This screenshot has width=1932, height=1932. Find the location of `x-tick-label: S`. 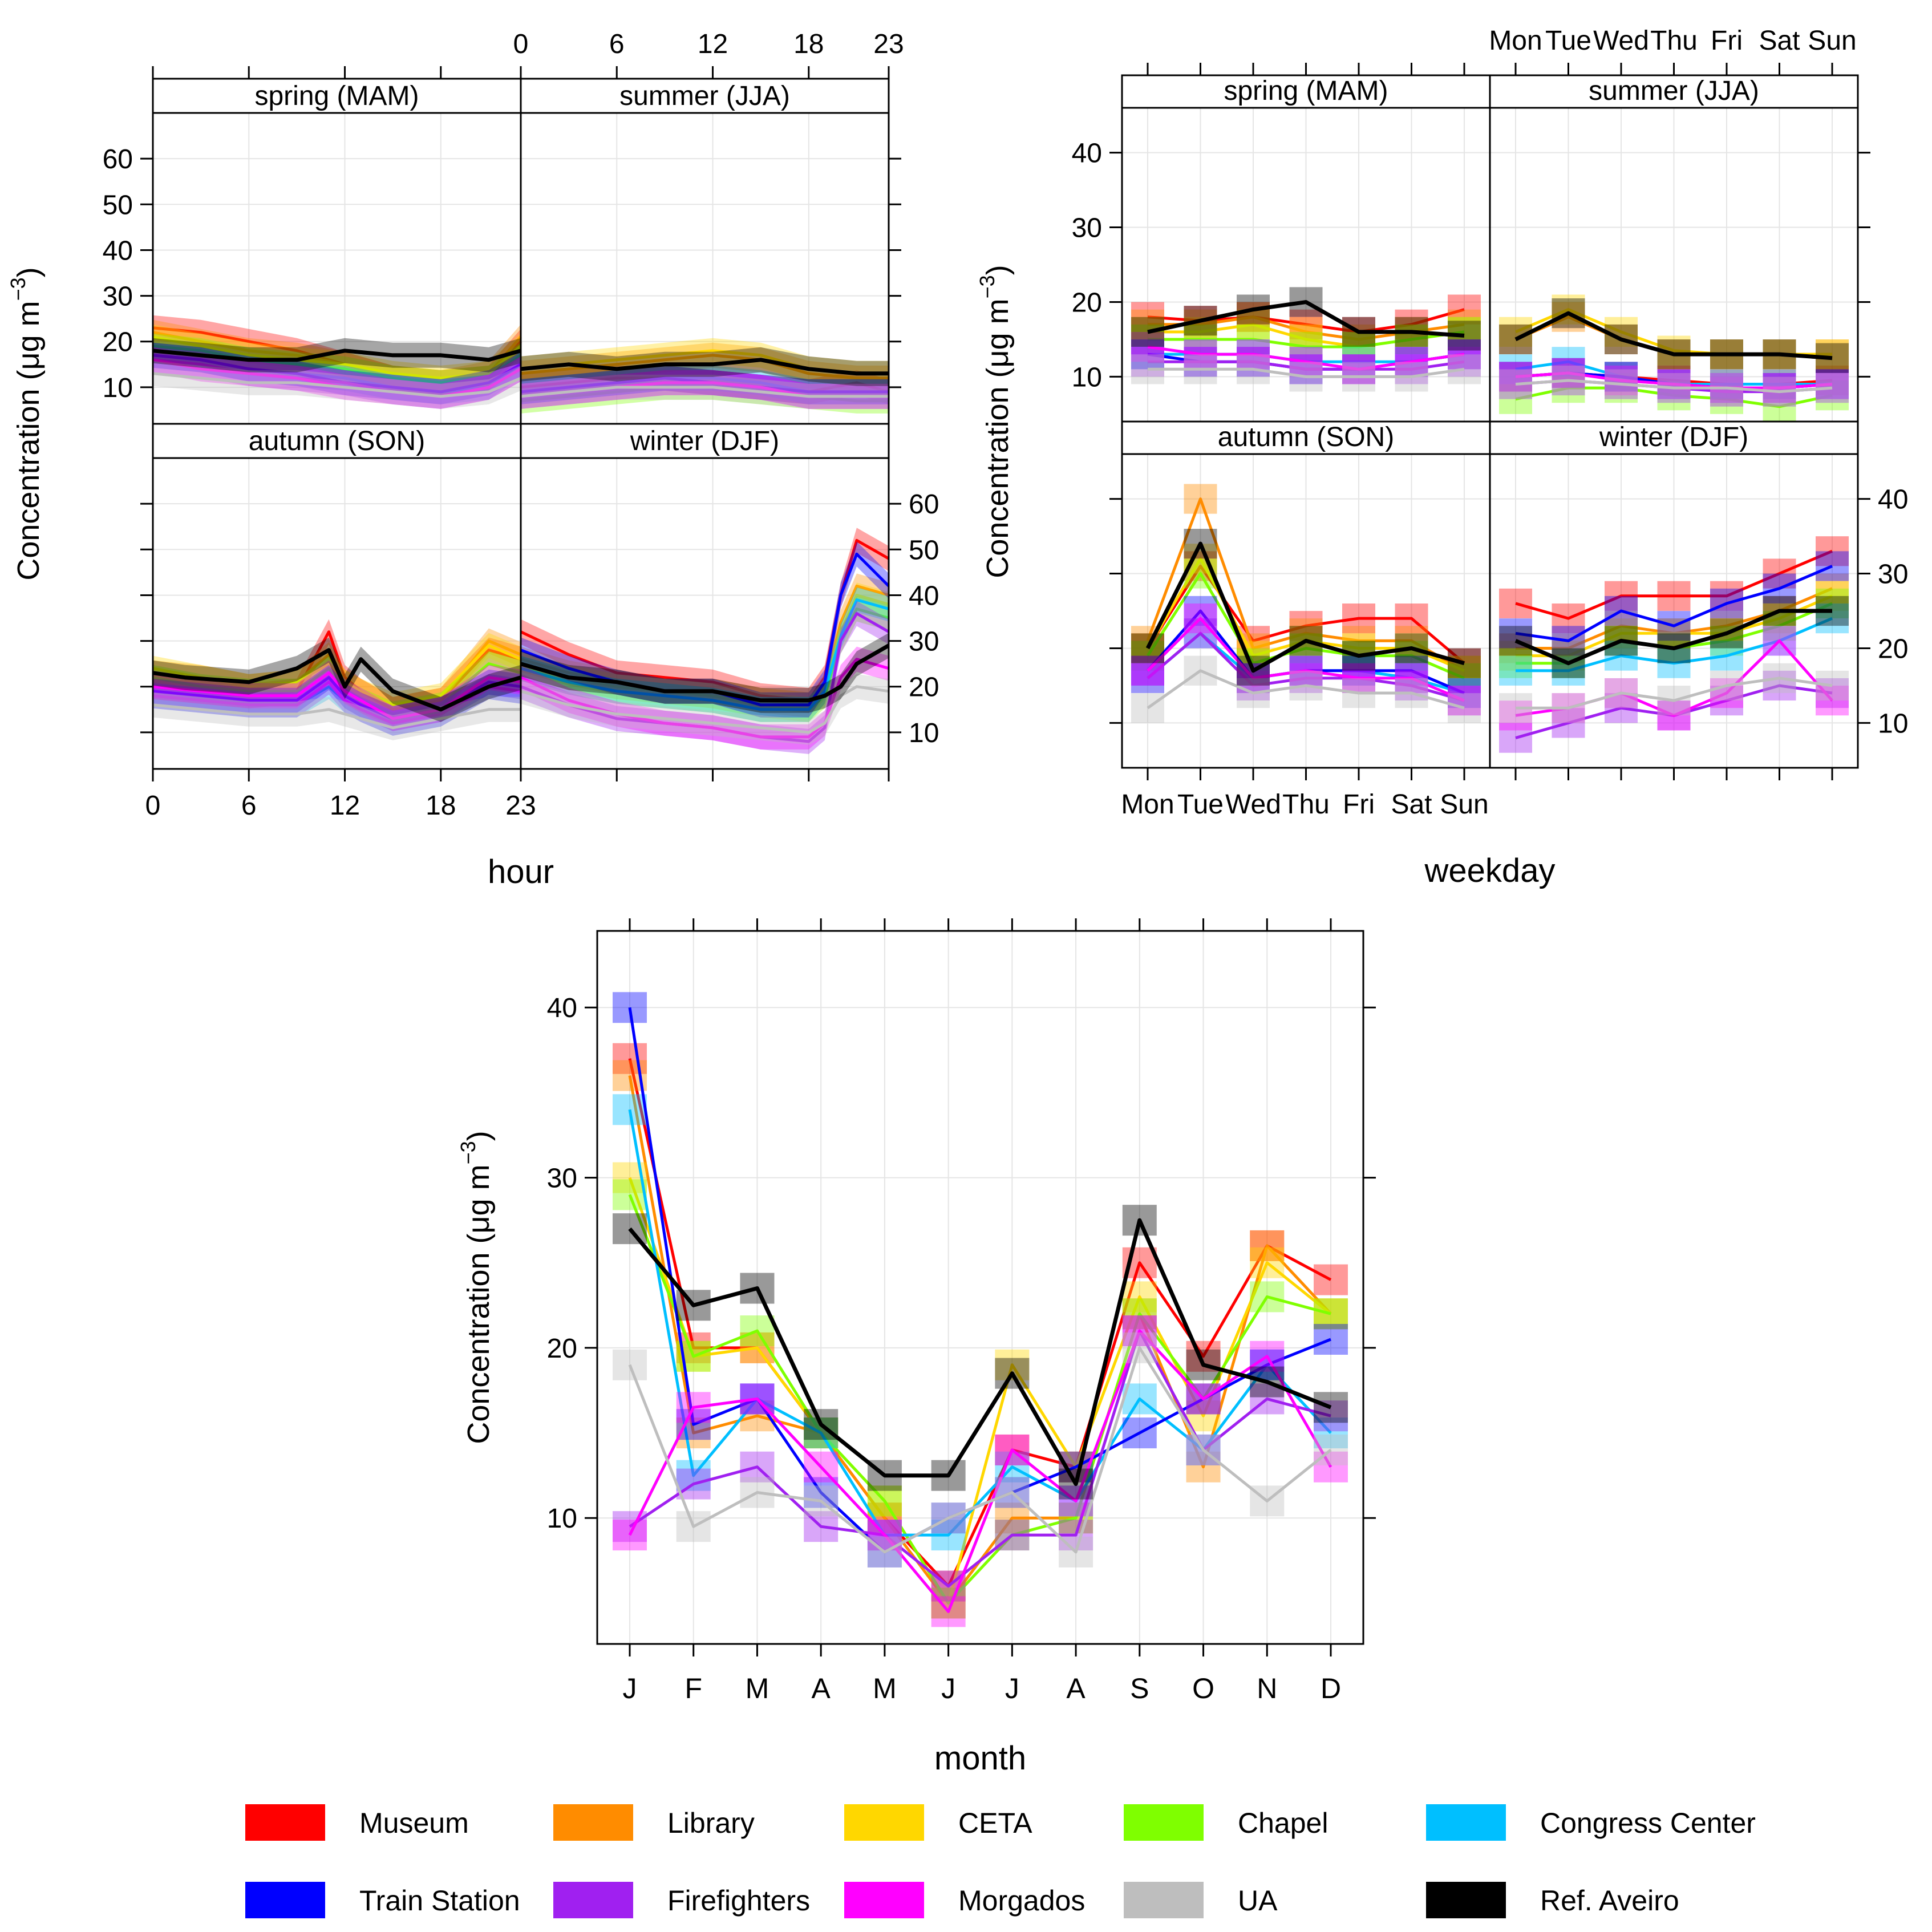

x-tick-label: S is located at coordinates (1139, 1688).